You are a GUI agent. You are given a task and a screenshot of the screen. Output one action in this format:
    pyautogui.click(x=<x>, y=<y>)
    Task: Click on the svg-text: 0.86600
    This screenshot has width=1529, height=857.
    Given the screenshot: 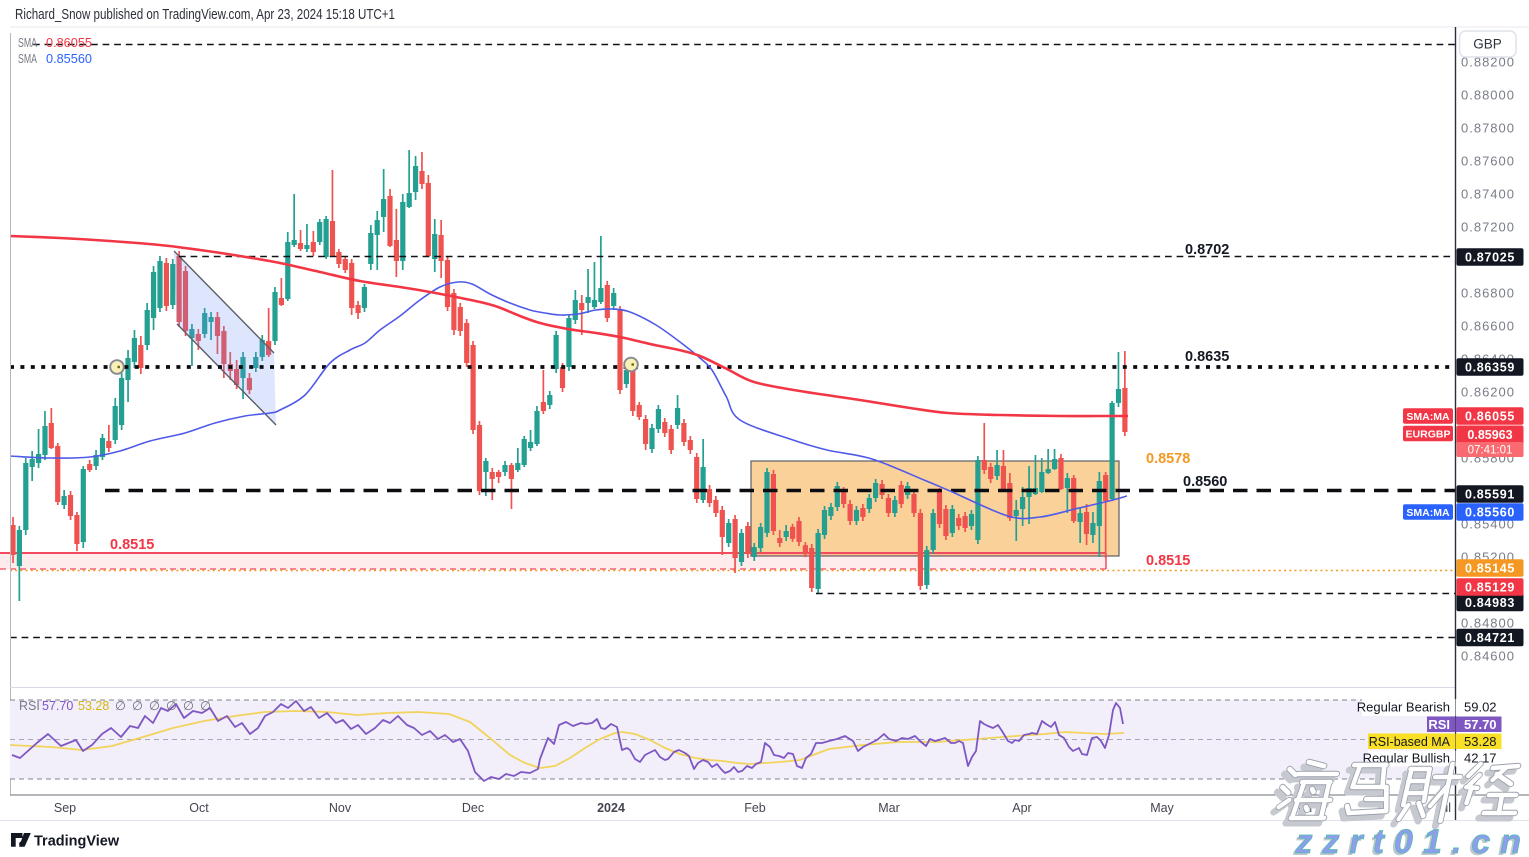 What is the action you would take?
    pyautogui.click(x=1488, y=326)
    